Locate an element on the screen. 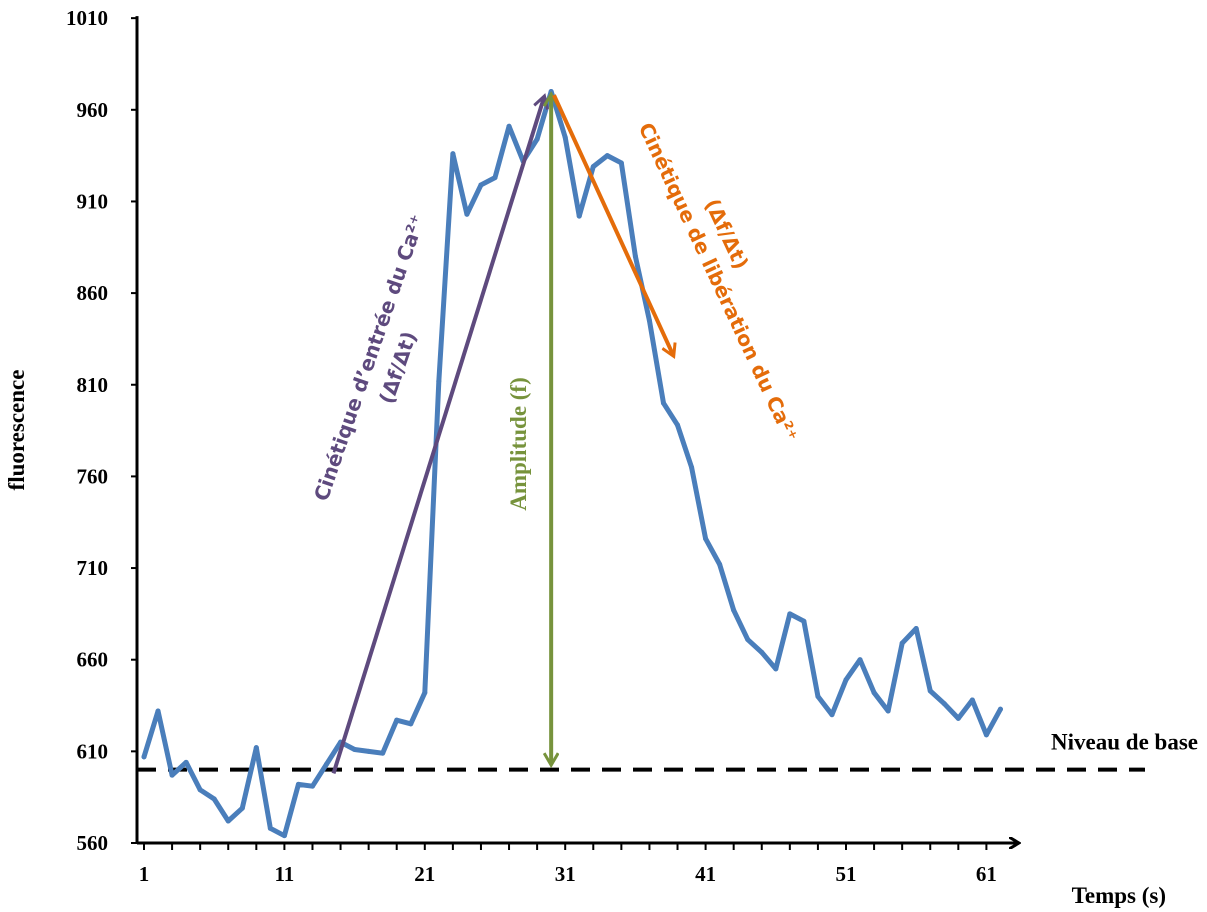 Image resolution: width=1207 pixels, height=912 pixels. x-axis-title: Temps (s) is located at coordinates (1119, 895).